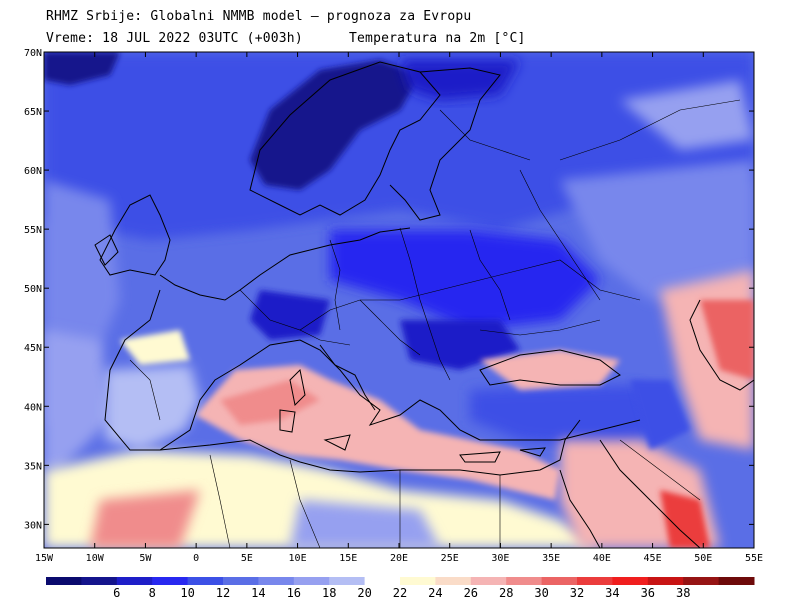  Describe the element at coordinates (223, 593) in the screenshot. I see `colorbar-label: 12` at that location.